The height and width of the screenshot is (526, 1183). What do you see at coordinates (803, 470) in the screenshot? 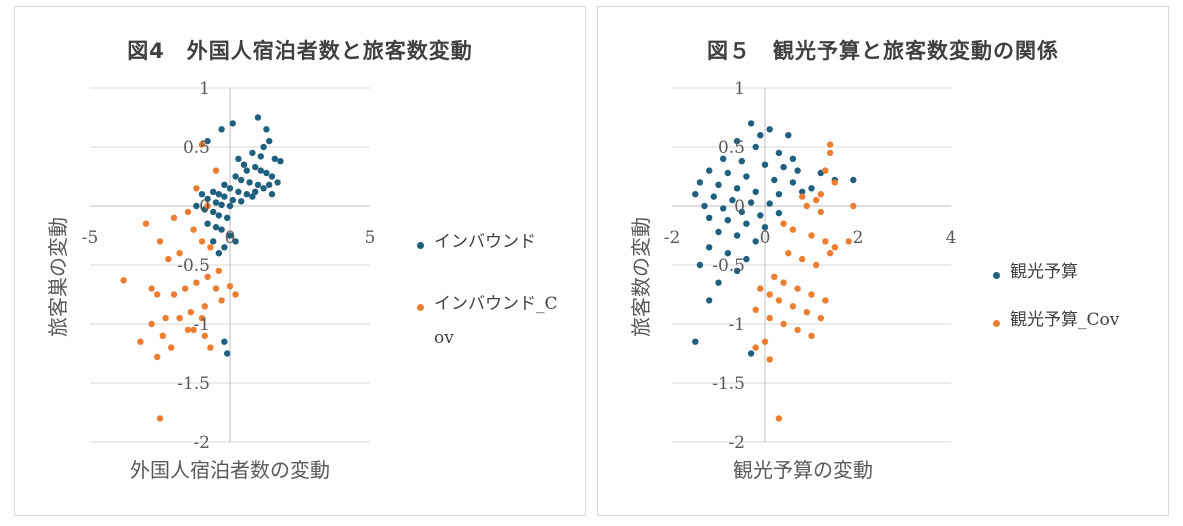
I see `x-axis-title: 観光予算の変動` at bounding box center [803, 470].